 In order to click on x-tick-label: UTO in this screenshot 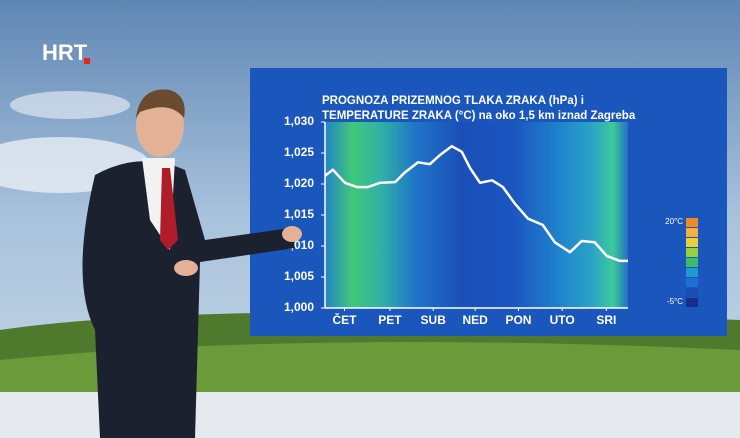, I will do `click(562, 320)`.